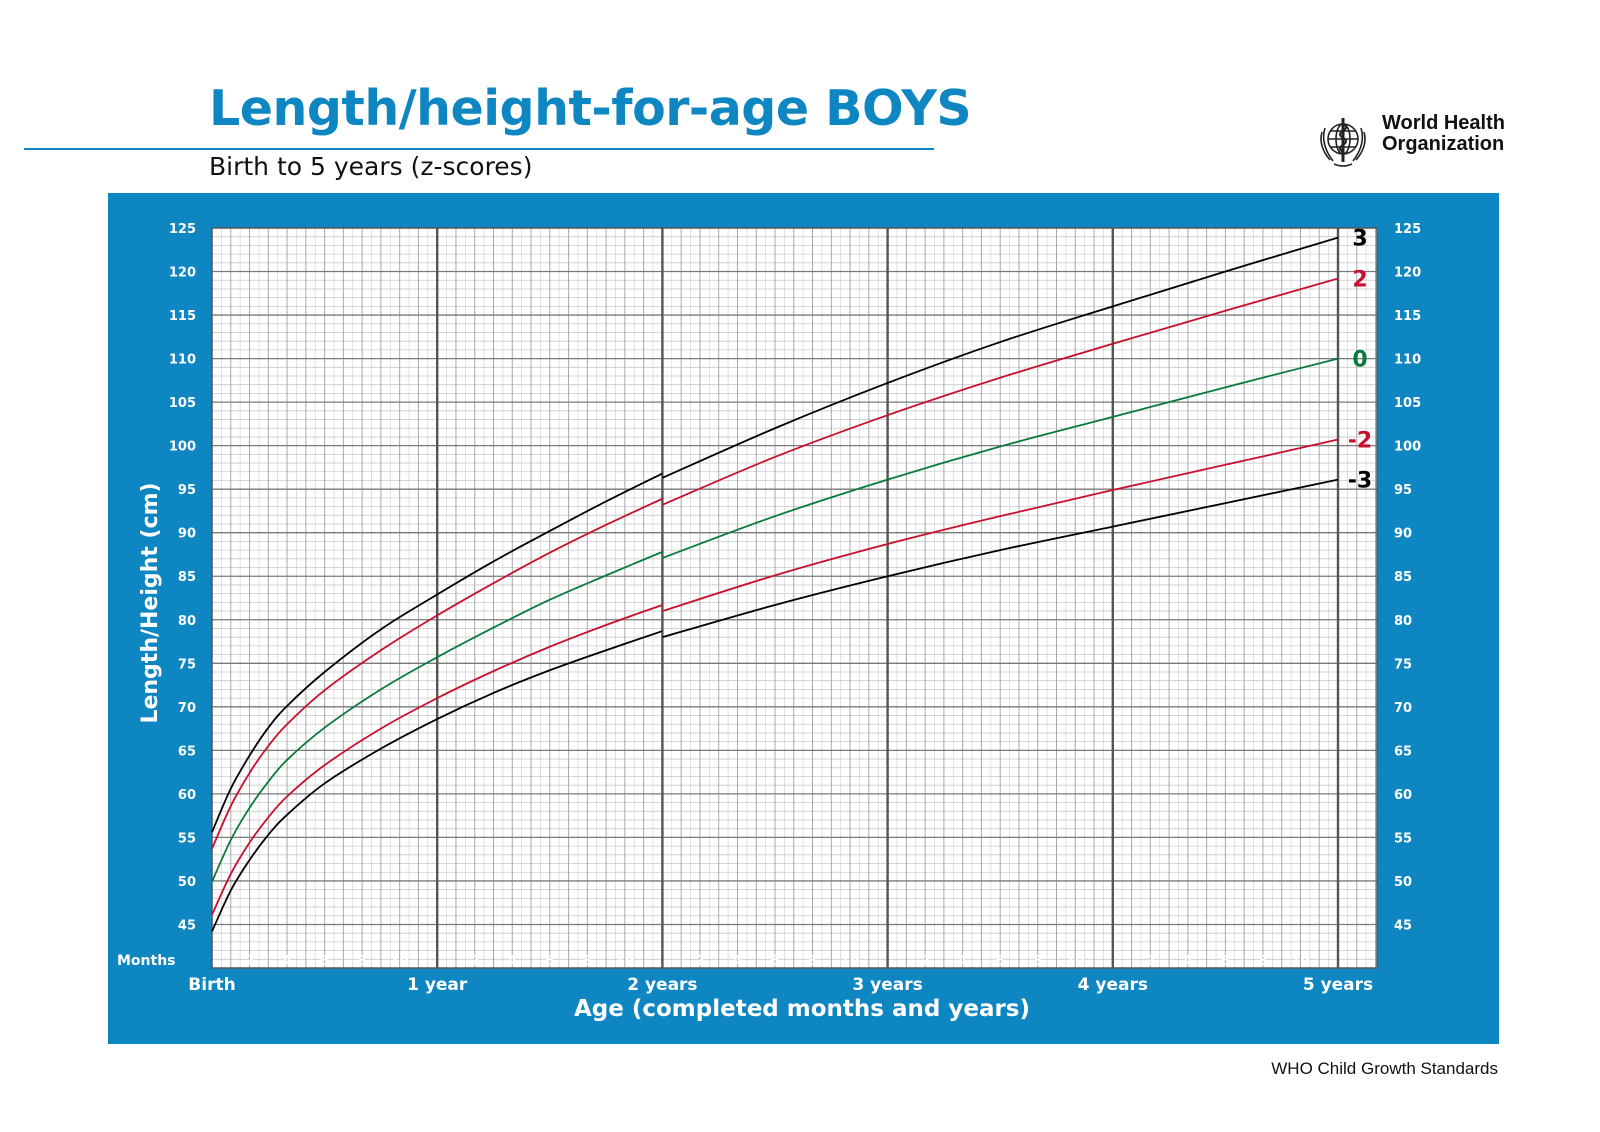 The width and height of the screenshot is (1600, 1132). I want to click on y-tick-label-right: 80, so click(1403, 621).